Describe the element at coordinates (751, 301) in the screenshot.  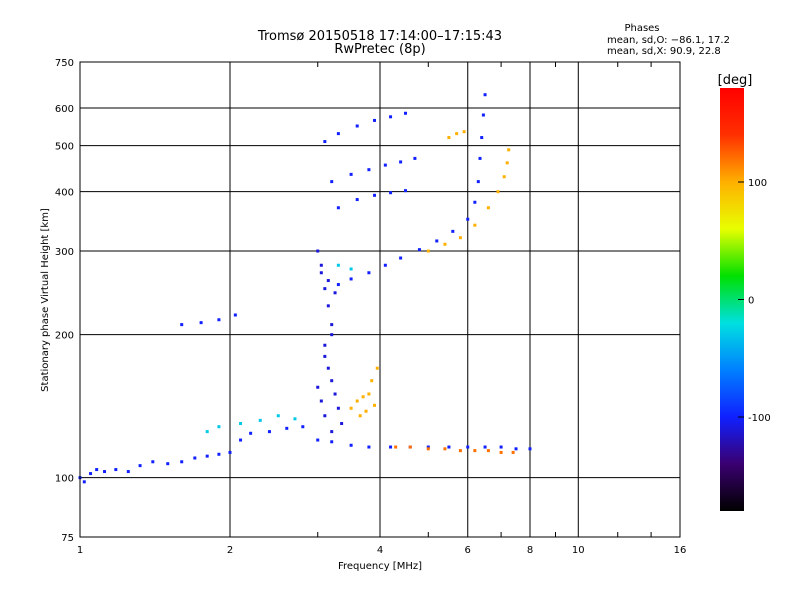
I see `colorbar-tick-label: 0` at that location.